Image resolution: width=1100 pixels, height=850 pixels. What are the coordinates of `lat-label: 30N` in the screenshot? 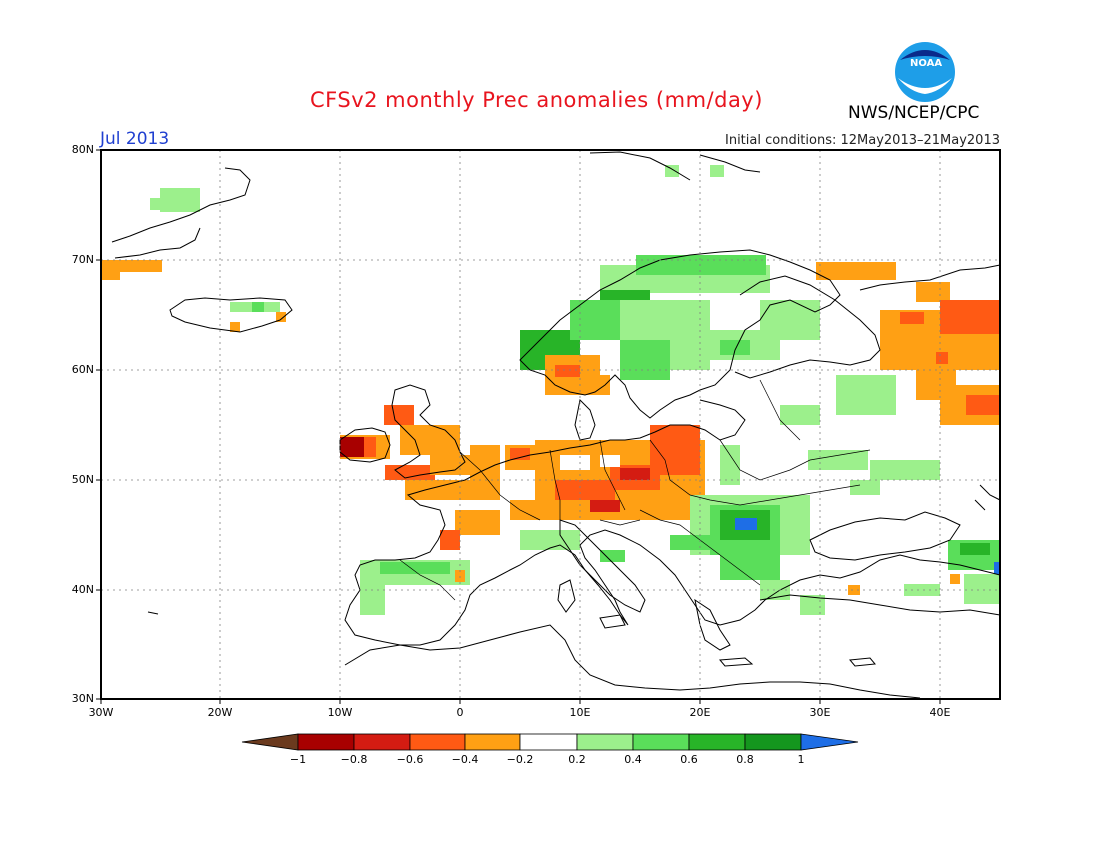 It's located at (82, 698).